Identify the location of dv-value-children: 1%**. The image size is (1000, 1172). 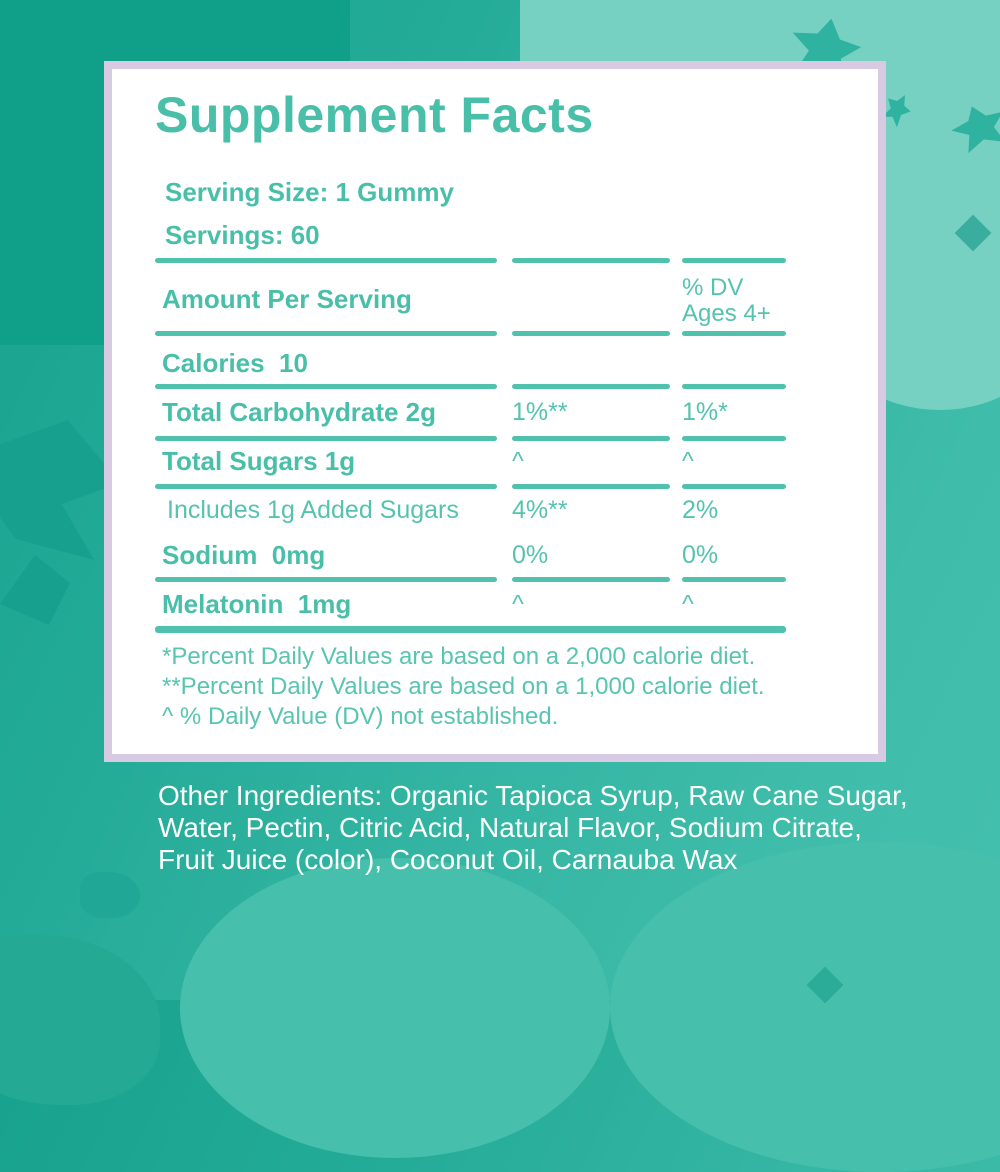
(540, 412).